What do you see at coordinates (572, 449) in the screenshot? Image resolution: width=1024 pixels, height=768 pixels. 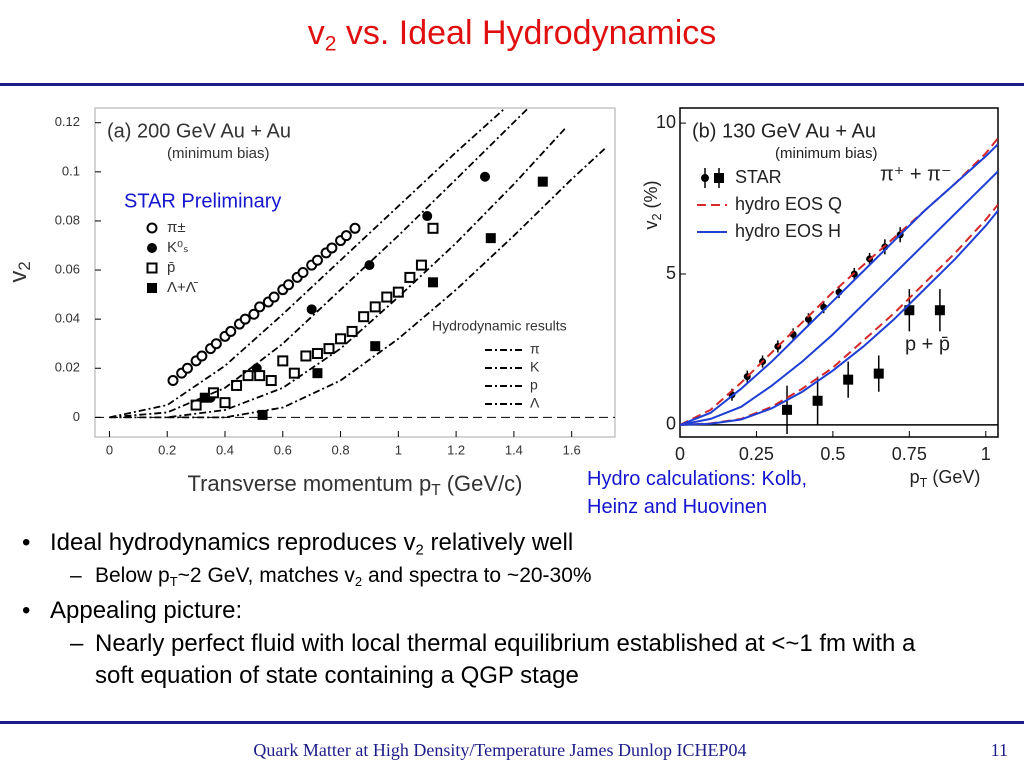 I see `x-tick-label: 1.6` at bounding box center [572, 449].